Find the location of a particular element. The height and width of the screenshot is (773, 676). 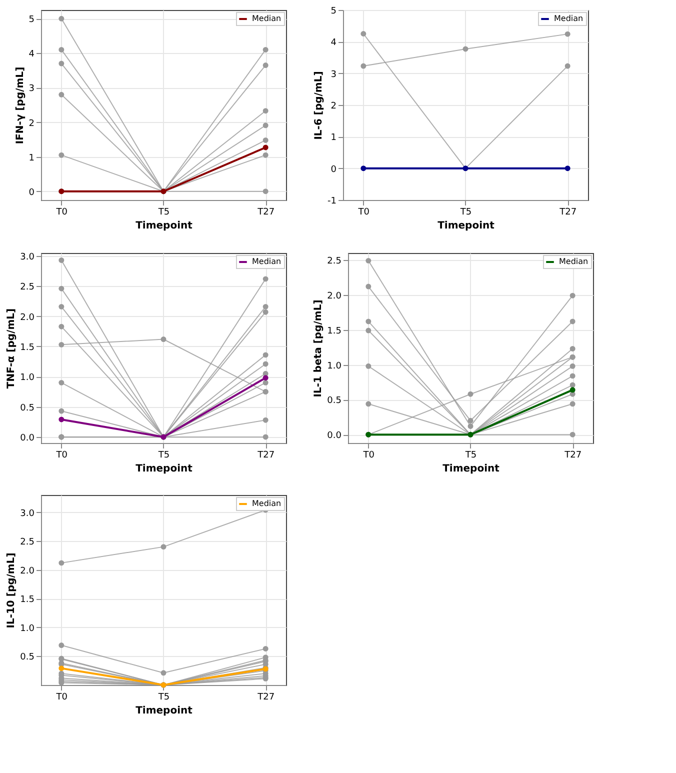

y-tick-label: -1 is located at coordinates (332, 201).